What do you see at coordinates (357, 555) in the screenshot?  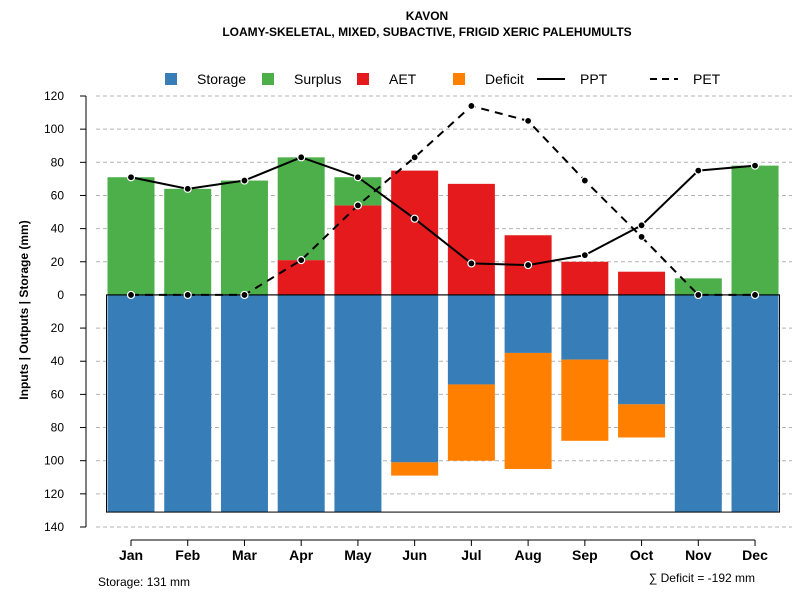 I see `x-tick-label: May` at bounding box center [357, 555].